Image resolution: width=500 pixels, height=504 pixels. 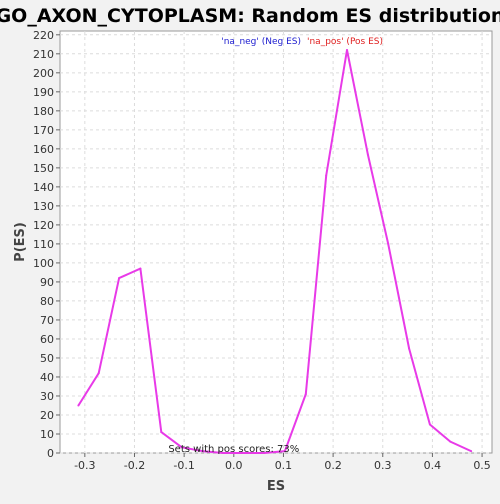 I want to click on x-tick-label: 0.1, so click(x=284, y=465).